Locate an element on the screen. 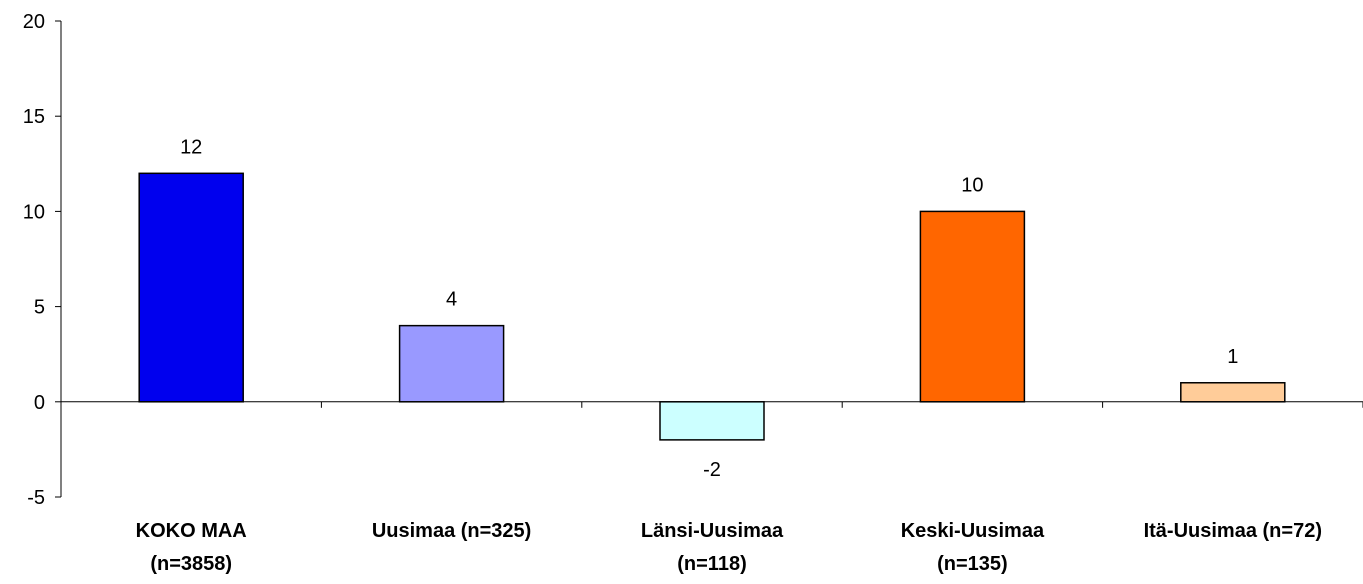 The width and height of the screenshot is (1363, 584). y-tick-label: 0 is located at coordinates (39, 403).